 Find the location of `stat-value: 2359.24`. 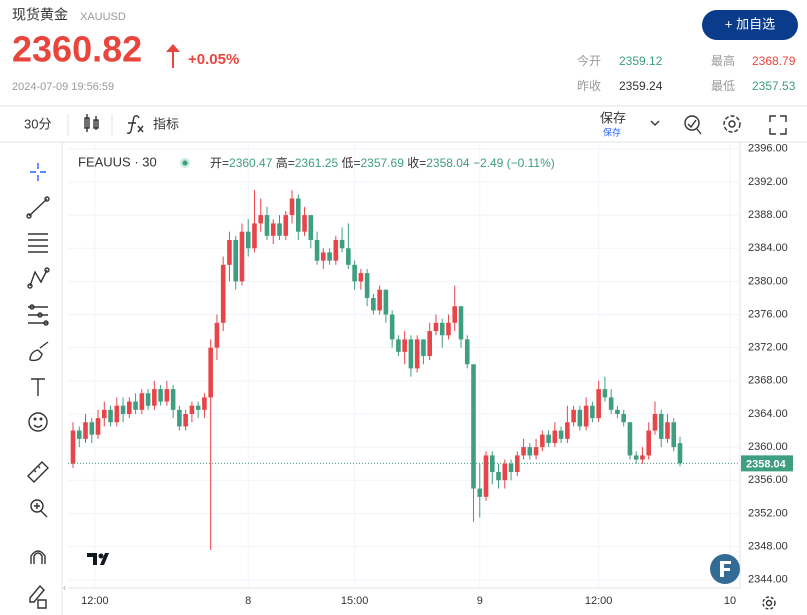

stat-value: 2359.24 is located at coordinates (641, 86).